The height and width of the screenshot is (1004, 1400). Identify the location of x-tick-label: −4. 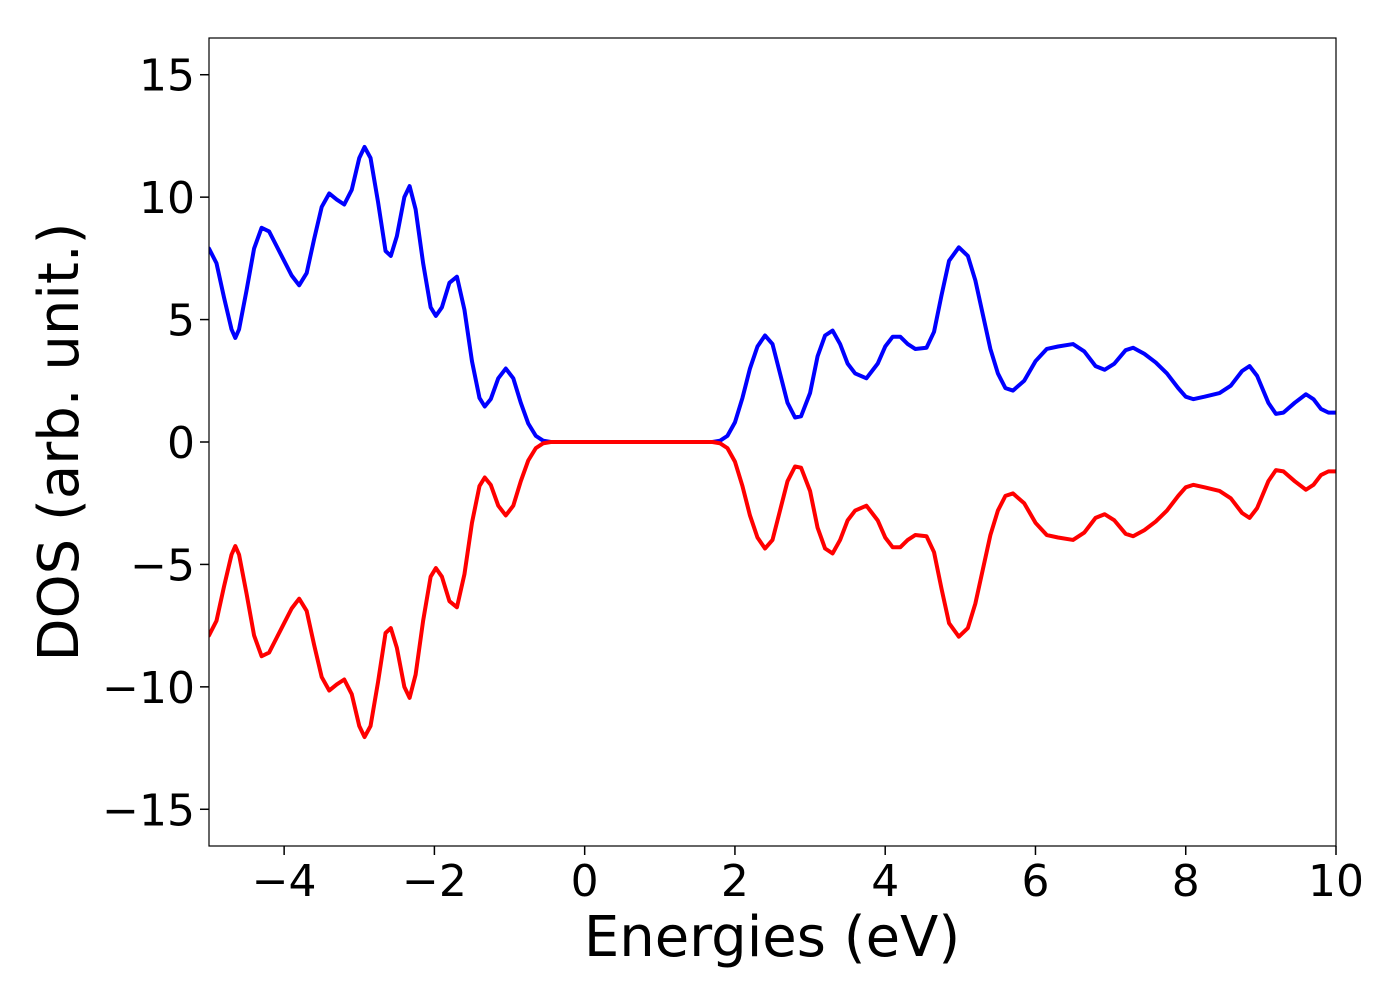
(284, 881).